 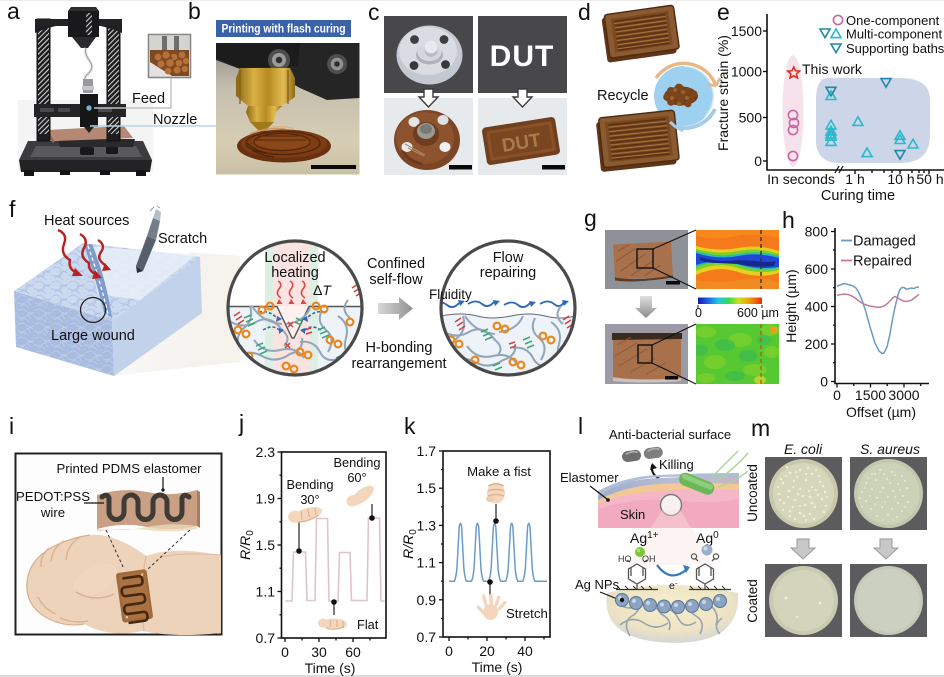 I want to click on svg-text: k, so click(x=410, y=426).